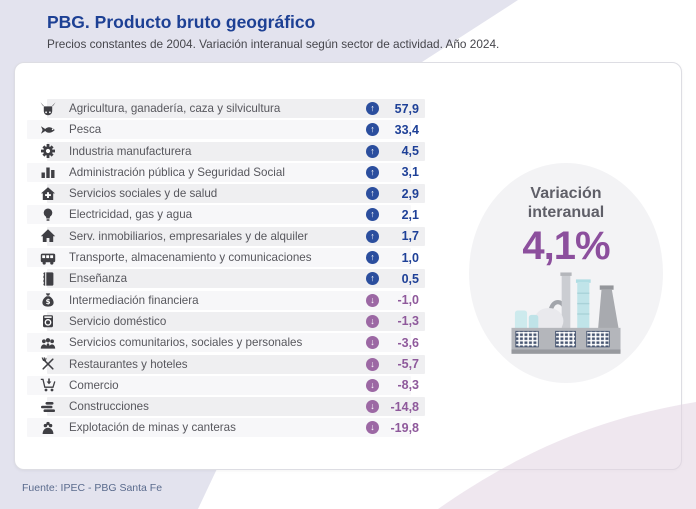 The height and width of the screenshot is (509, 696). I want to click on sector-value: 1,7, so click(410, 236).